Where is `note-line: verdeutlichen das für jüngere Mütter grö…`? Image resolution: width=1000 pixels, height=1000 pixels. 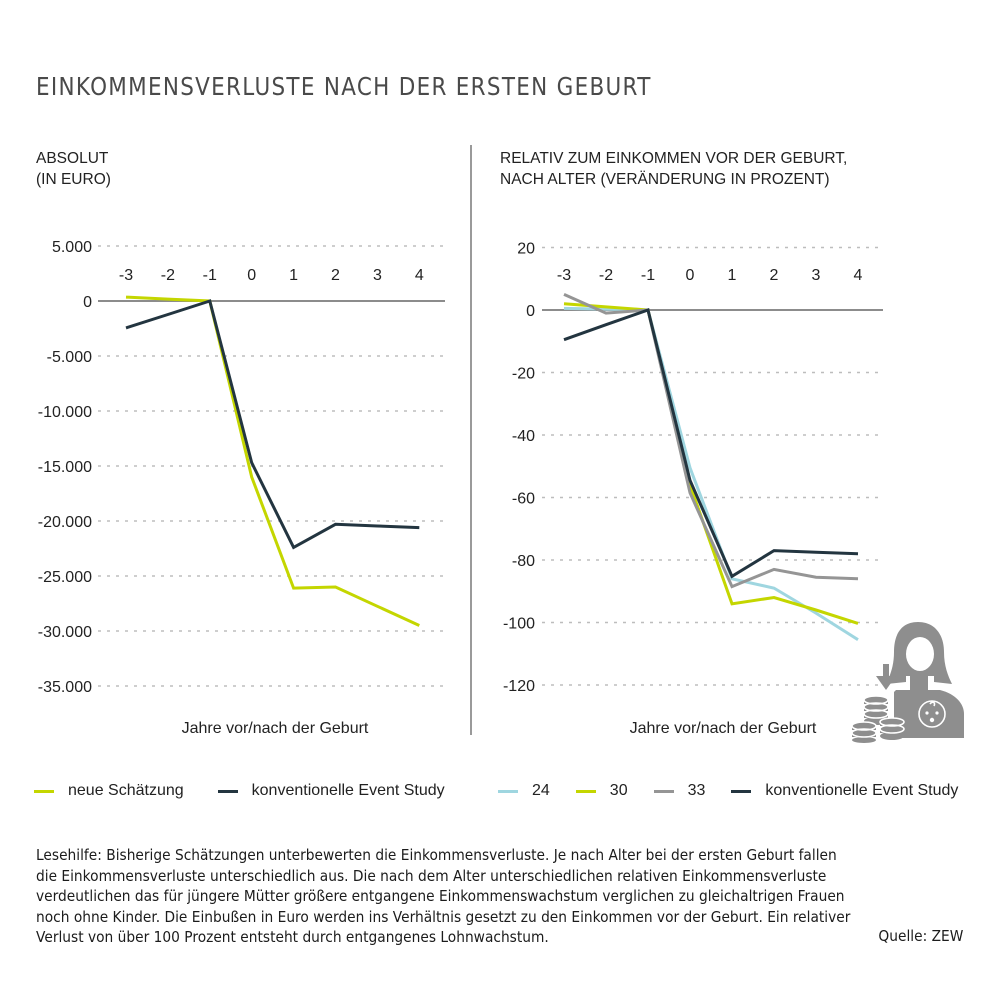 note-line: verdeutlichen das für jüngere Mütter grö… is located at coordinates (440, 896).